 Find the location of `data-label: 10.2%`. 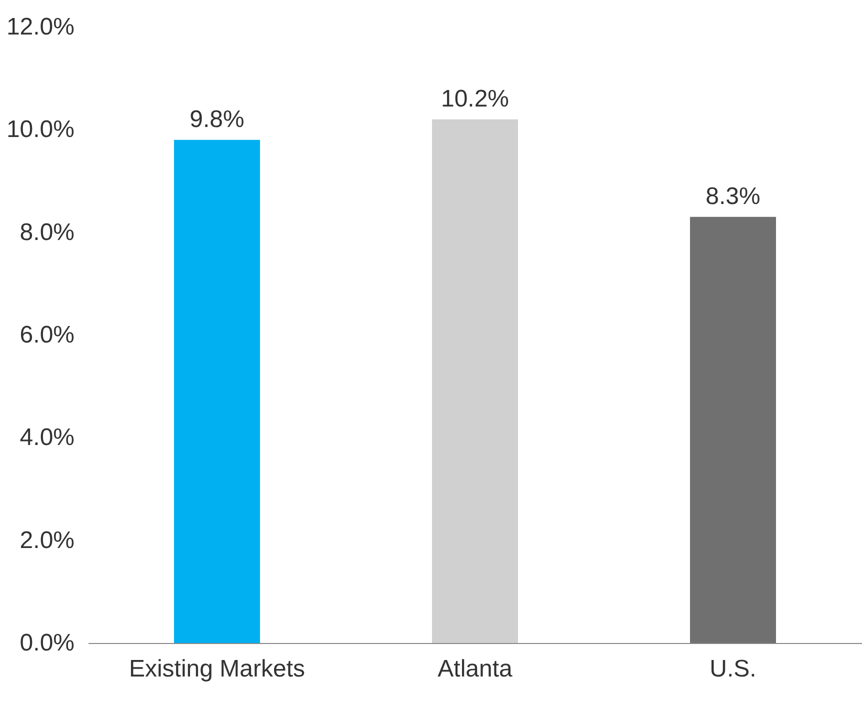

data-label: 10.2% is located at coordinates (475, 98).